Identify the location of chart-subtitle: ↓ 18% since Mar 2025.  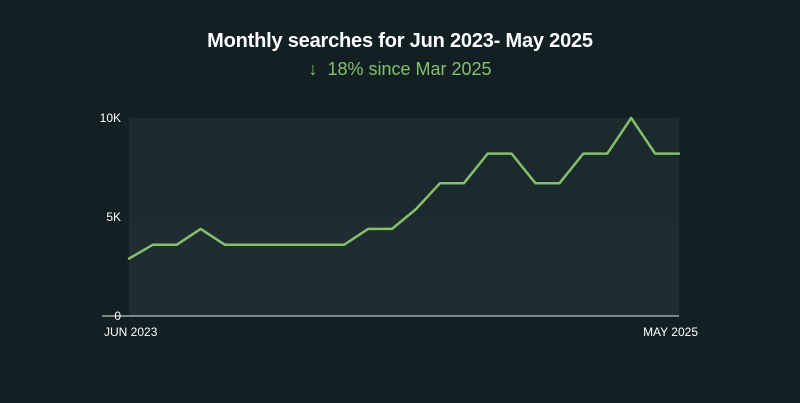
(400, 69).